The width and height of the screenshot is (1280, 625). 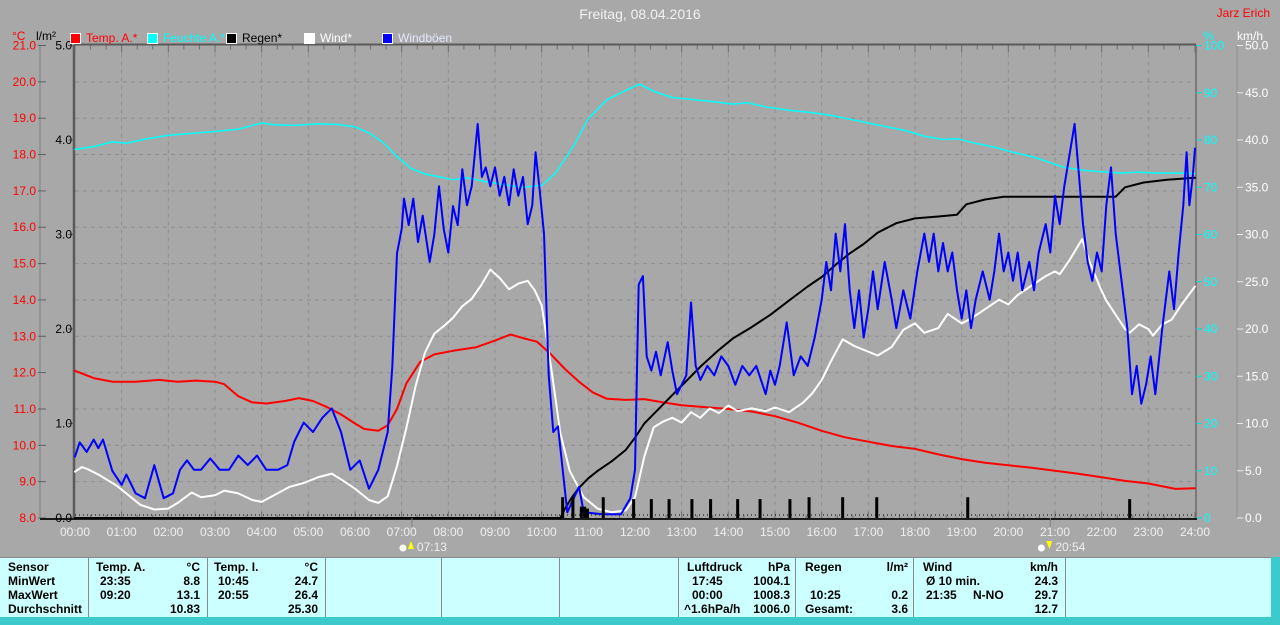 What do you see at coordinates (635, 532) in the screenshot?
I see `svg-text: 12:00` at bounding box center [635, 532].